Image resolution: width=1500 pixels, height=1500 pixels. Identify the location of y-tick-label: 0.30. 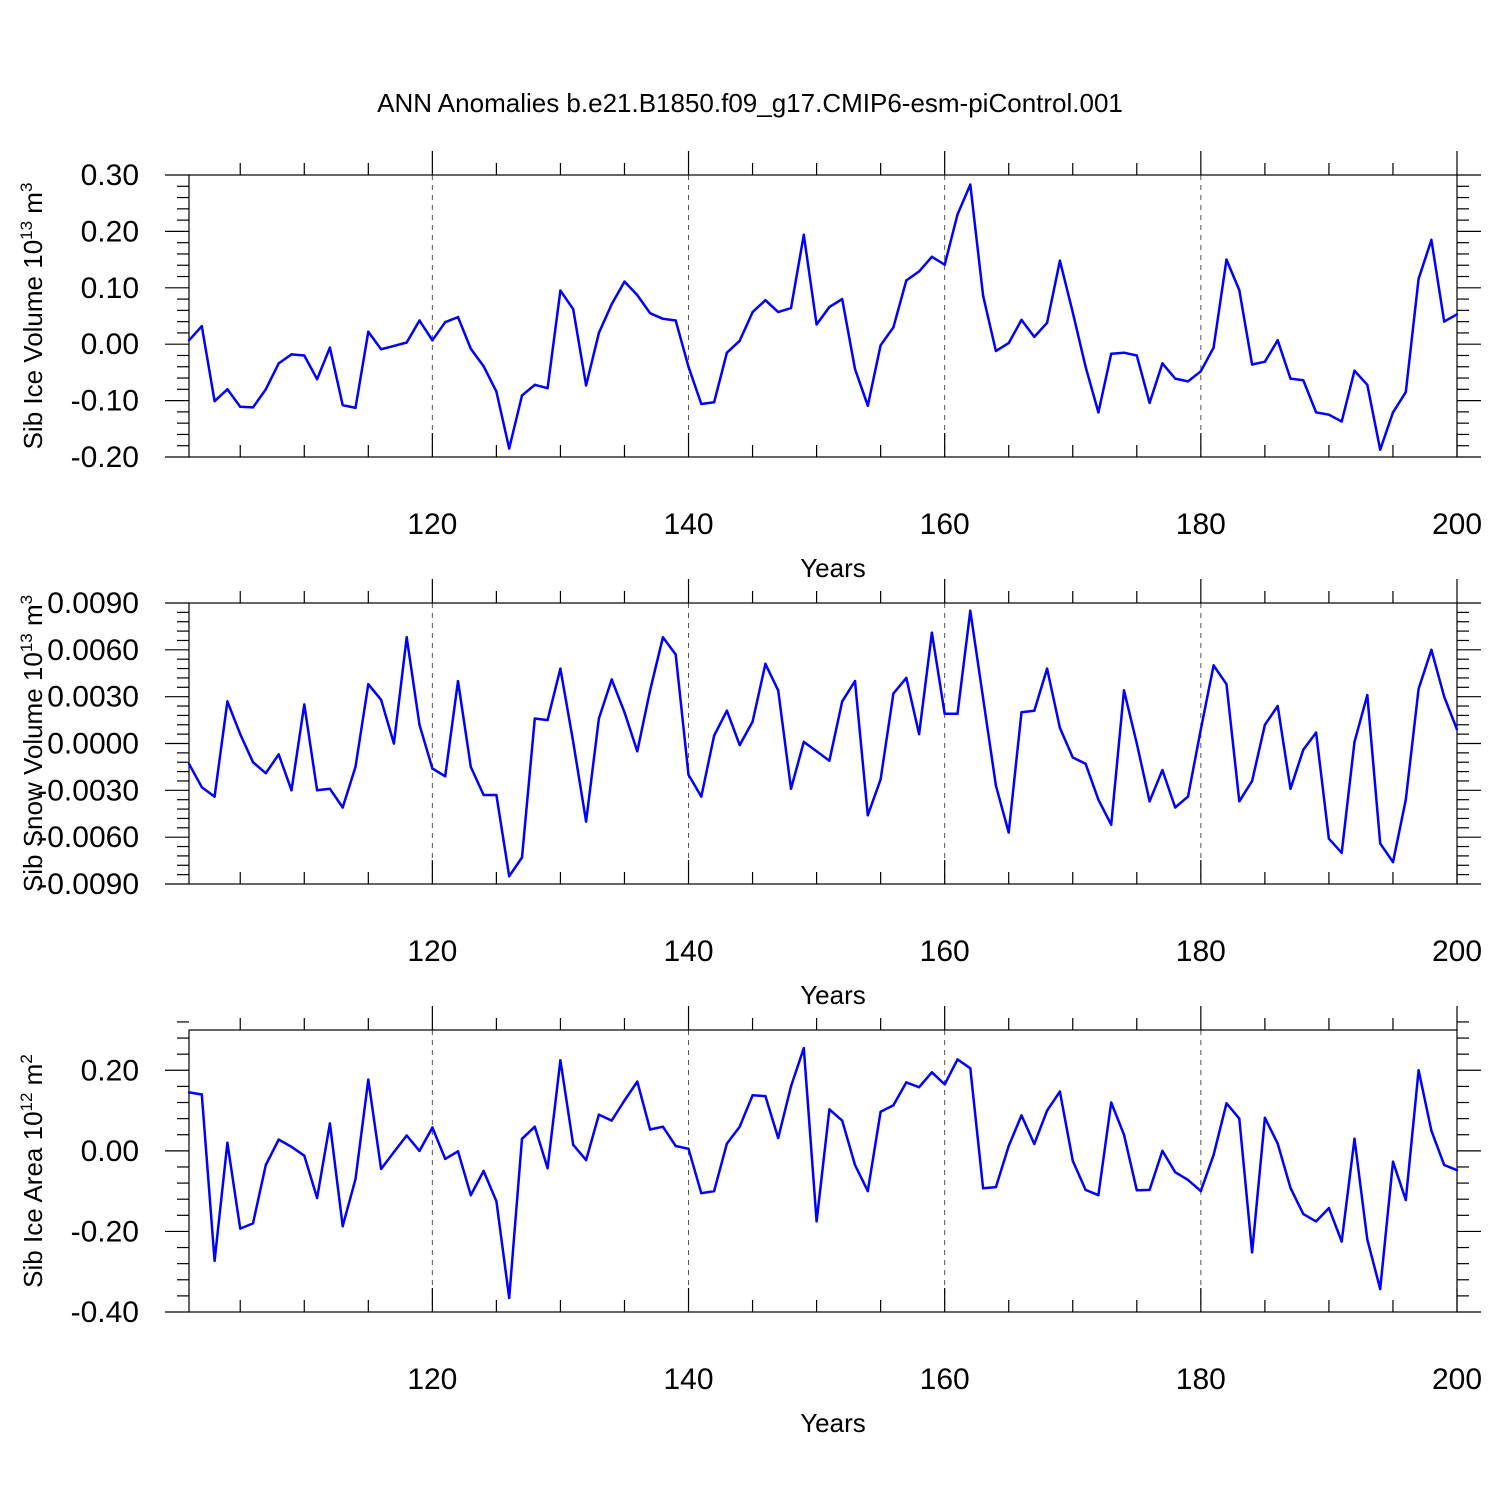
(110, 175).